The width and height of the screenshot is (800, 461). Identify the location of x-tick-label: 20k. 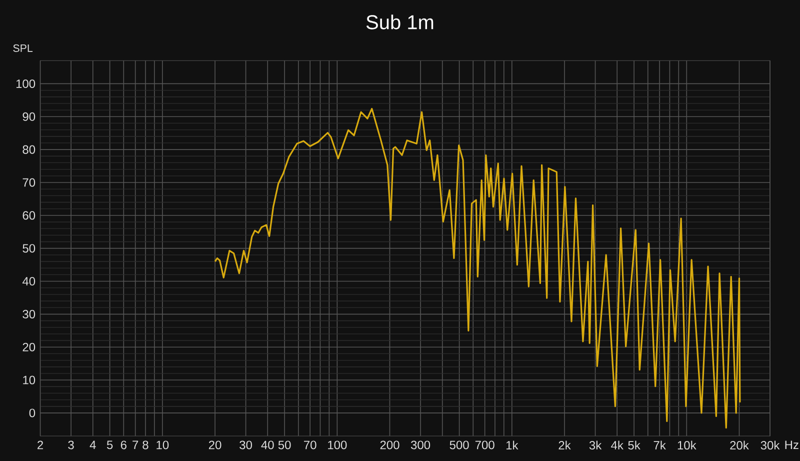
(739, 445).